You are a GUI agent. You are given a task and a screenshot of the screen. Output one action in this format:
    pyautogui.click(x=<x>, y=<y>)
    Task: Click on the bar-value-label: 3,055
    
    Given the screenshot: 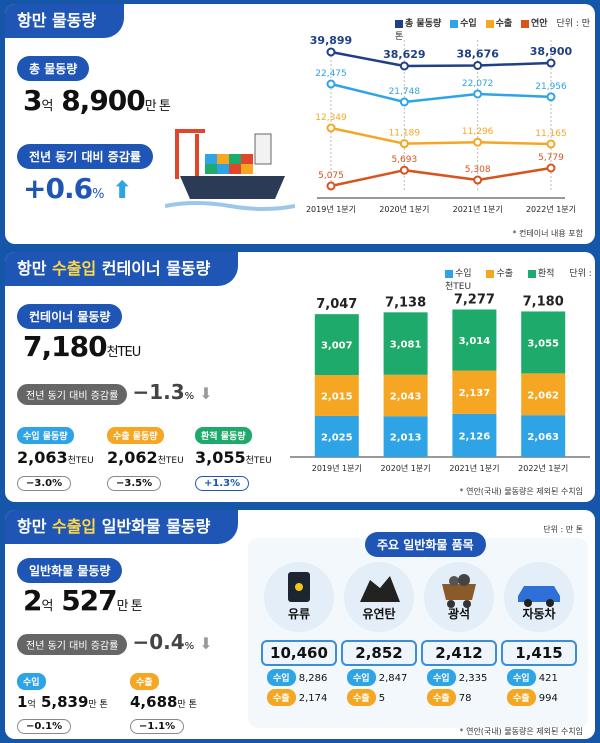 What is the action you would take?
    pyautogui.click(x=543, y=343)
    